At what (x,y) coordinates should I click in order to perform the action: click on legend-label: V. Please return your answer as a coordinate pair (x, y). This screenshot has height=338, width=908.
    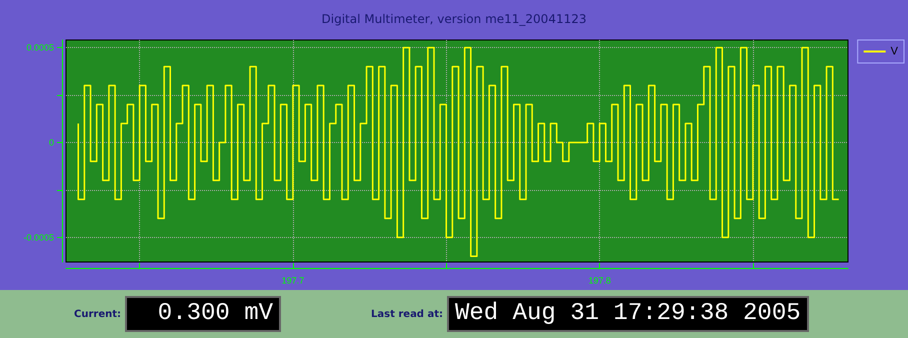
    Looking at the image, I should click on (894, 52).